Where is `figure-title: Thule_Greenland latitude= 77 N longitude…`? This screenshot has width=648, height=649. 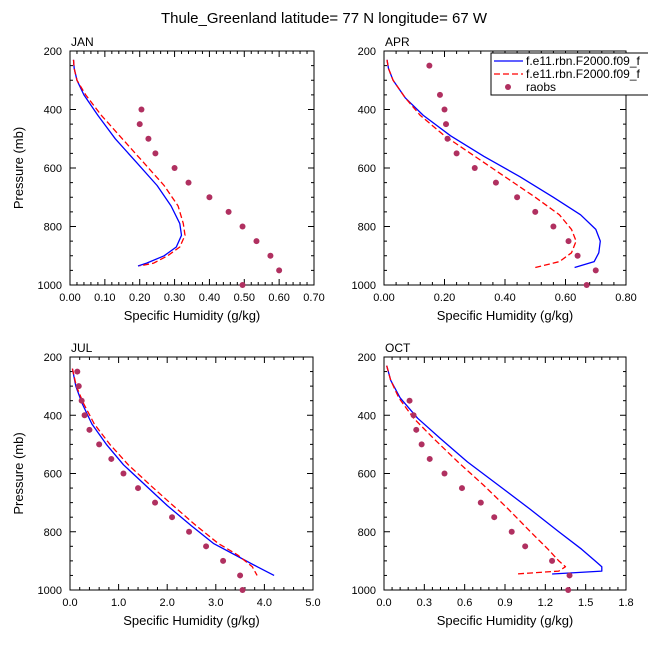 figure-title: Thule_Greenland latitude= 77 N longitude… is located at coordinates (324, 18).